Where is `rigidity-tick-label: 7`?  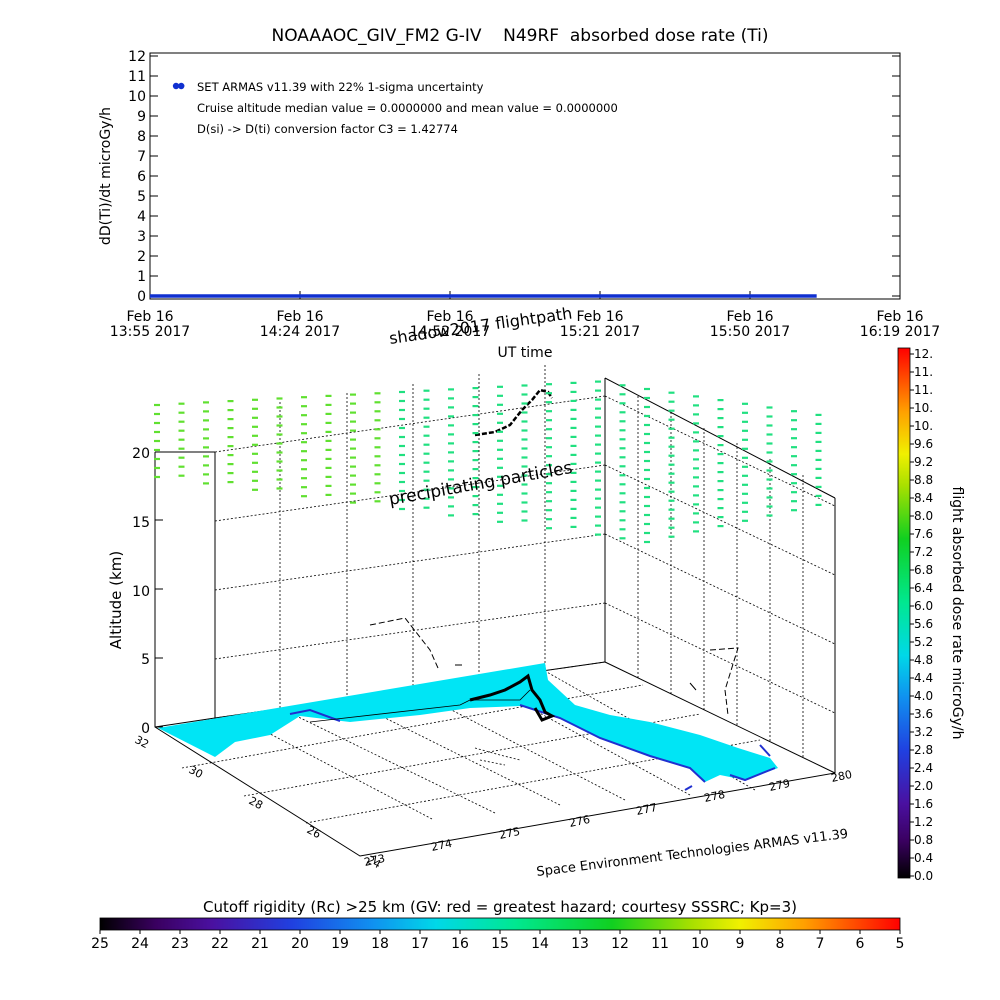 rigidity-tick-label: 7 is located at coordinates (820, 944).